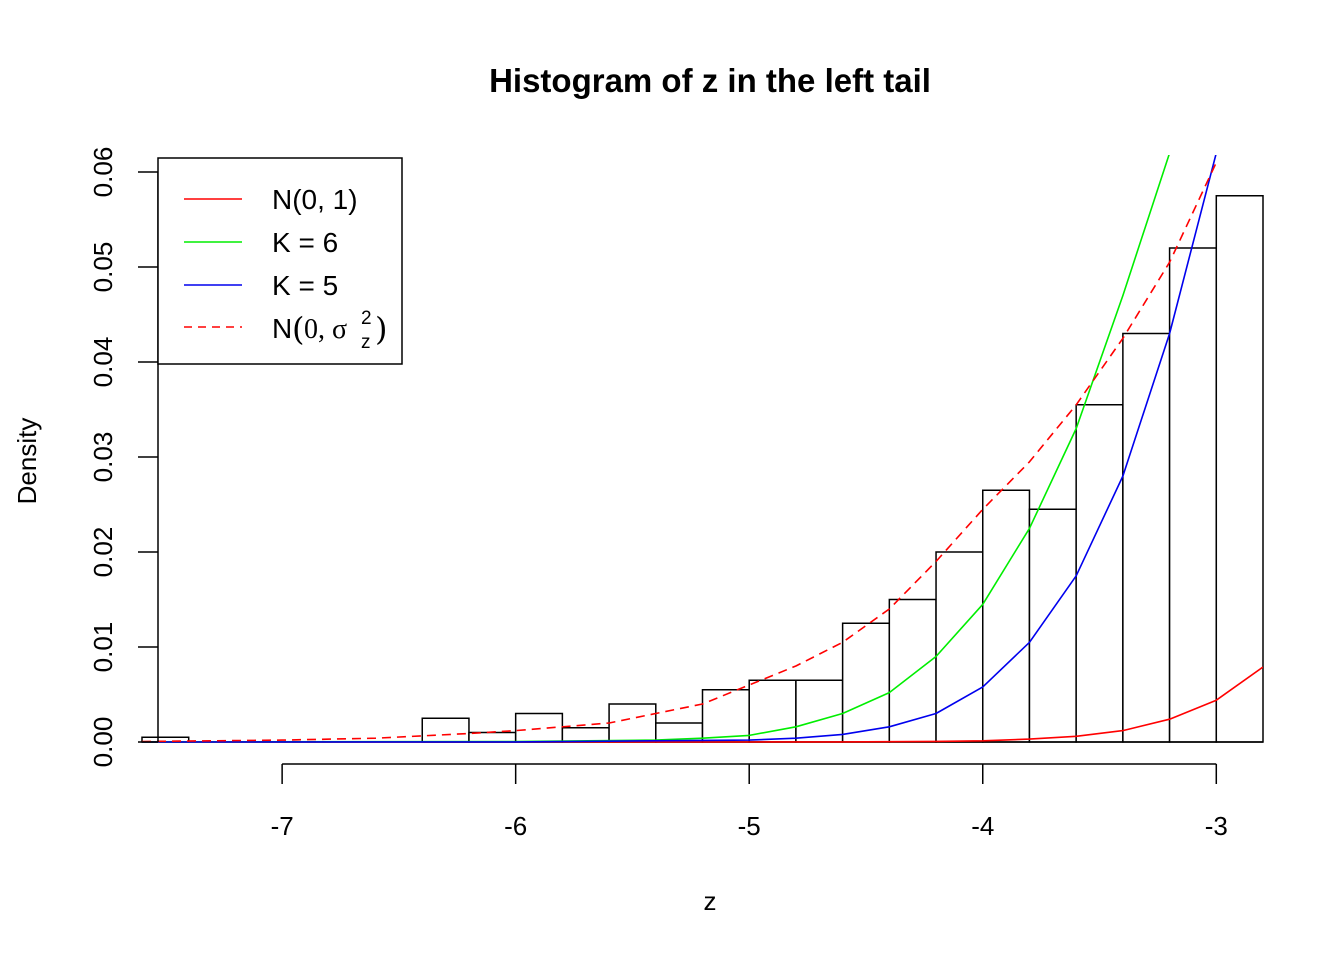 The image size is (1344, 960). Describe the element at coordinates (298, 329) in the screenshot. I see `legend-label-nsigma-open: (` at that location.